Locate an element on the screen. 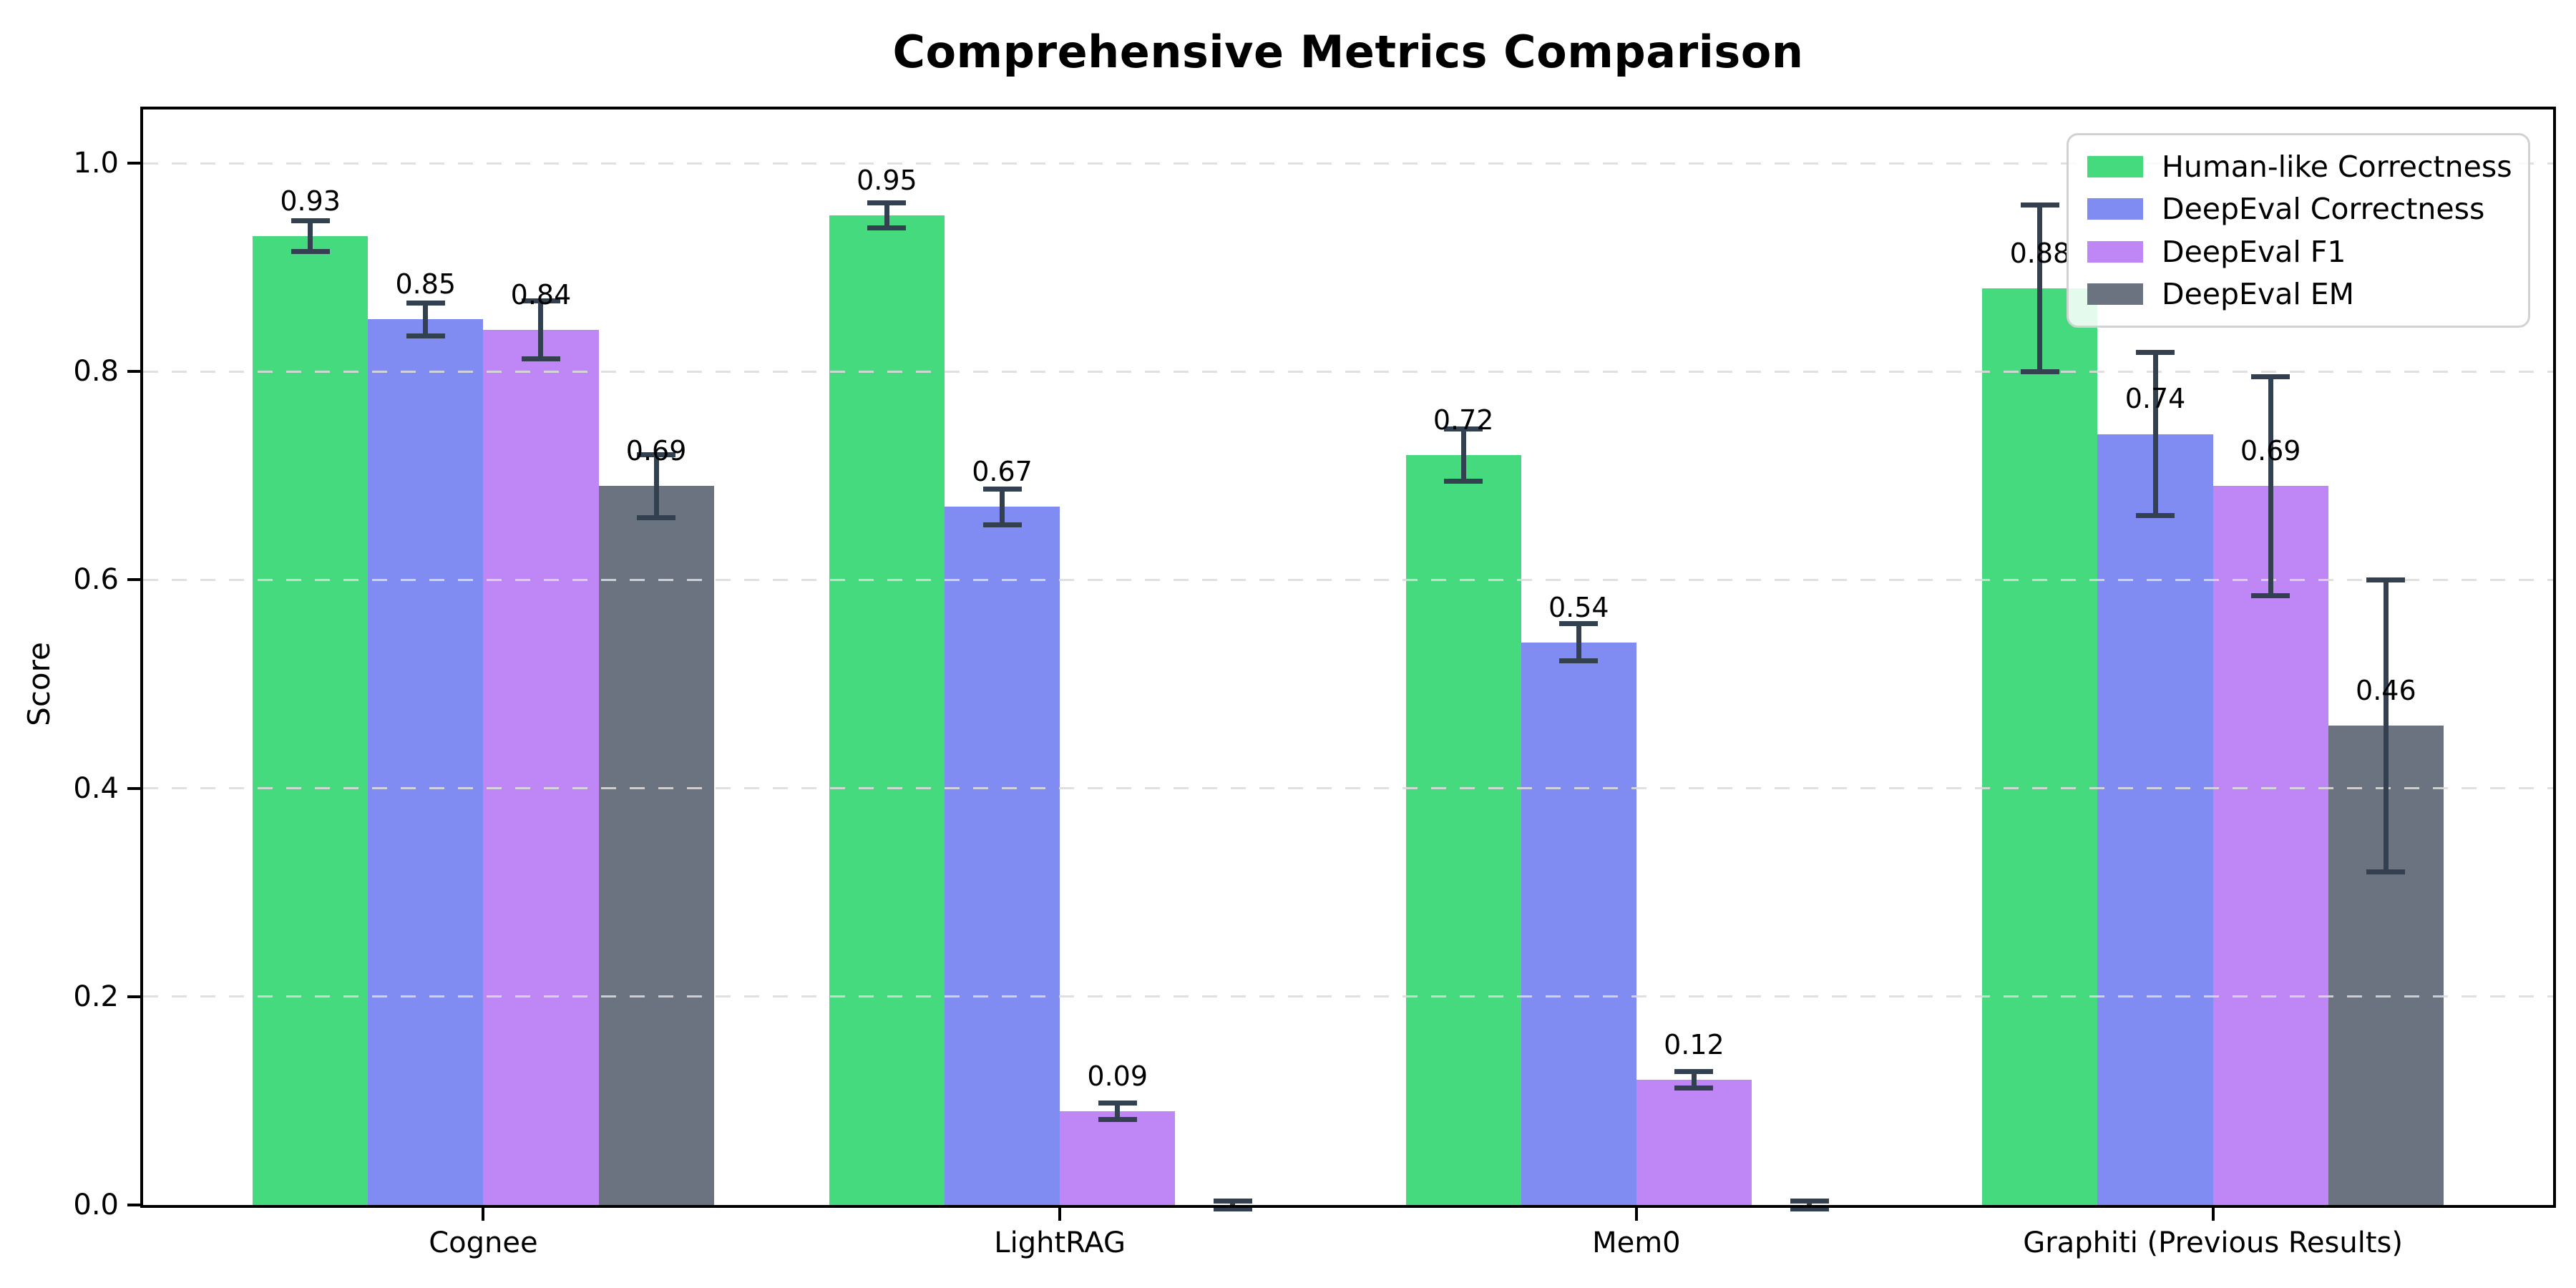 This screenshot has width=2576, height=1288. x-tick-label: LightRAG is located at coordinates (1060, 1242).